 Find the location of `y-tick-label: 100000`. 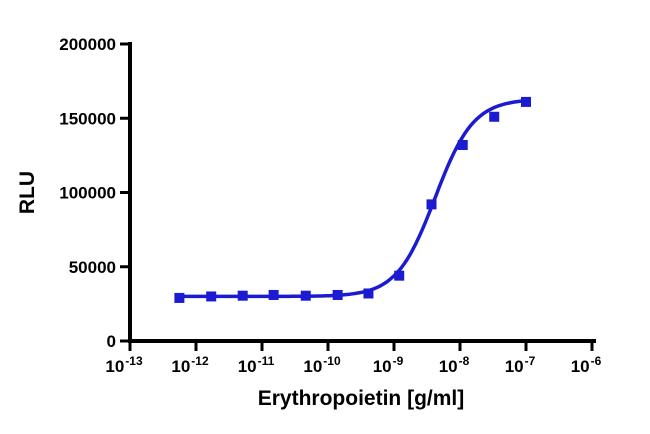

y-tick-label: 100000 is located at coordinates (87, 193).